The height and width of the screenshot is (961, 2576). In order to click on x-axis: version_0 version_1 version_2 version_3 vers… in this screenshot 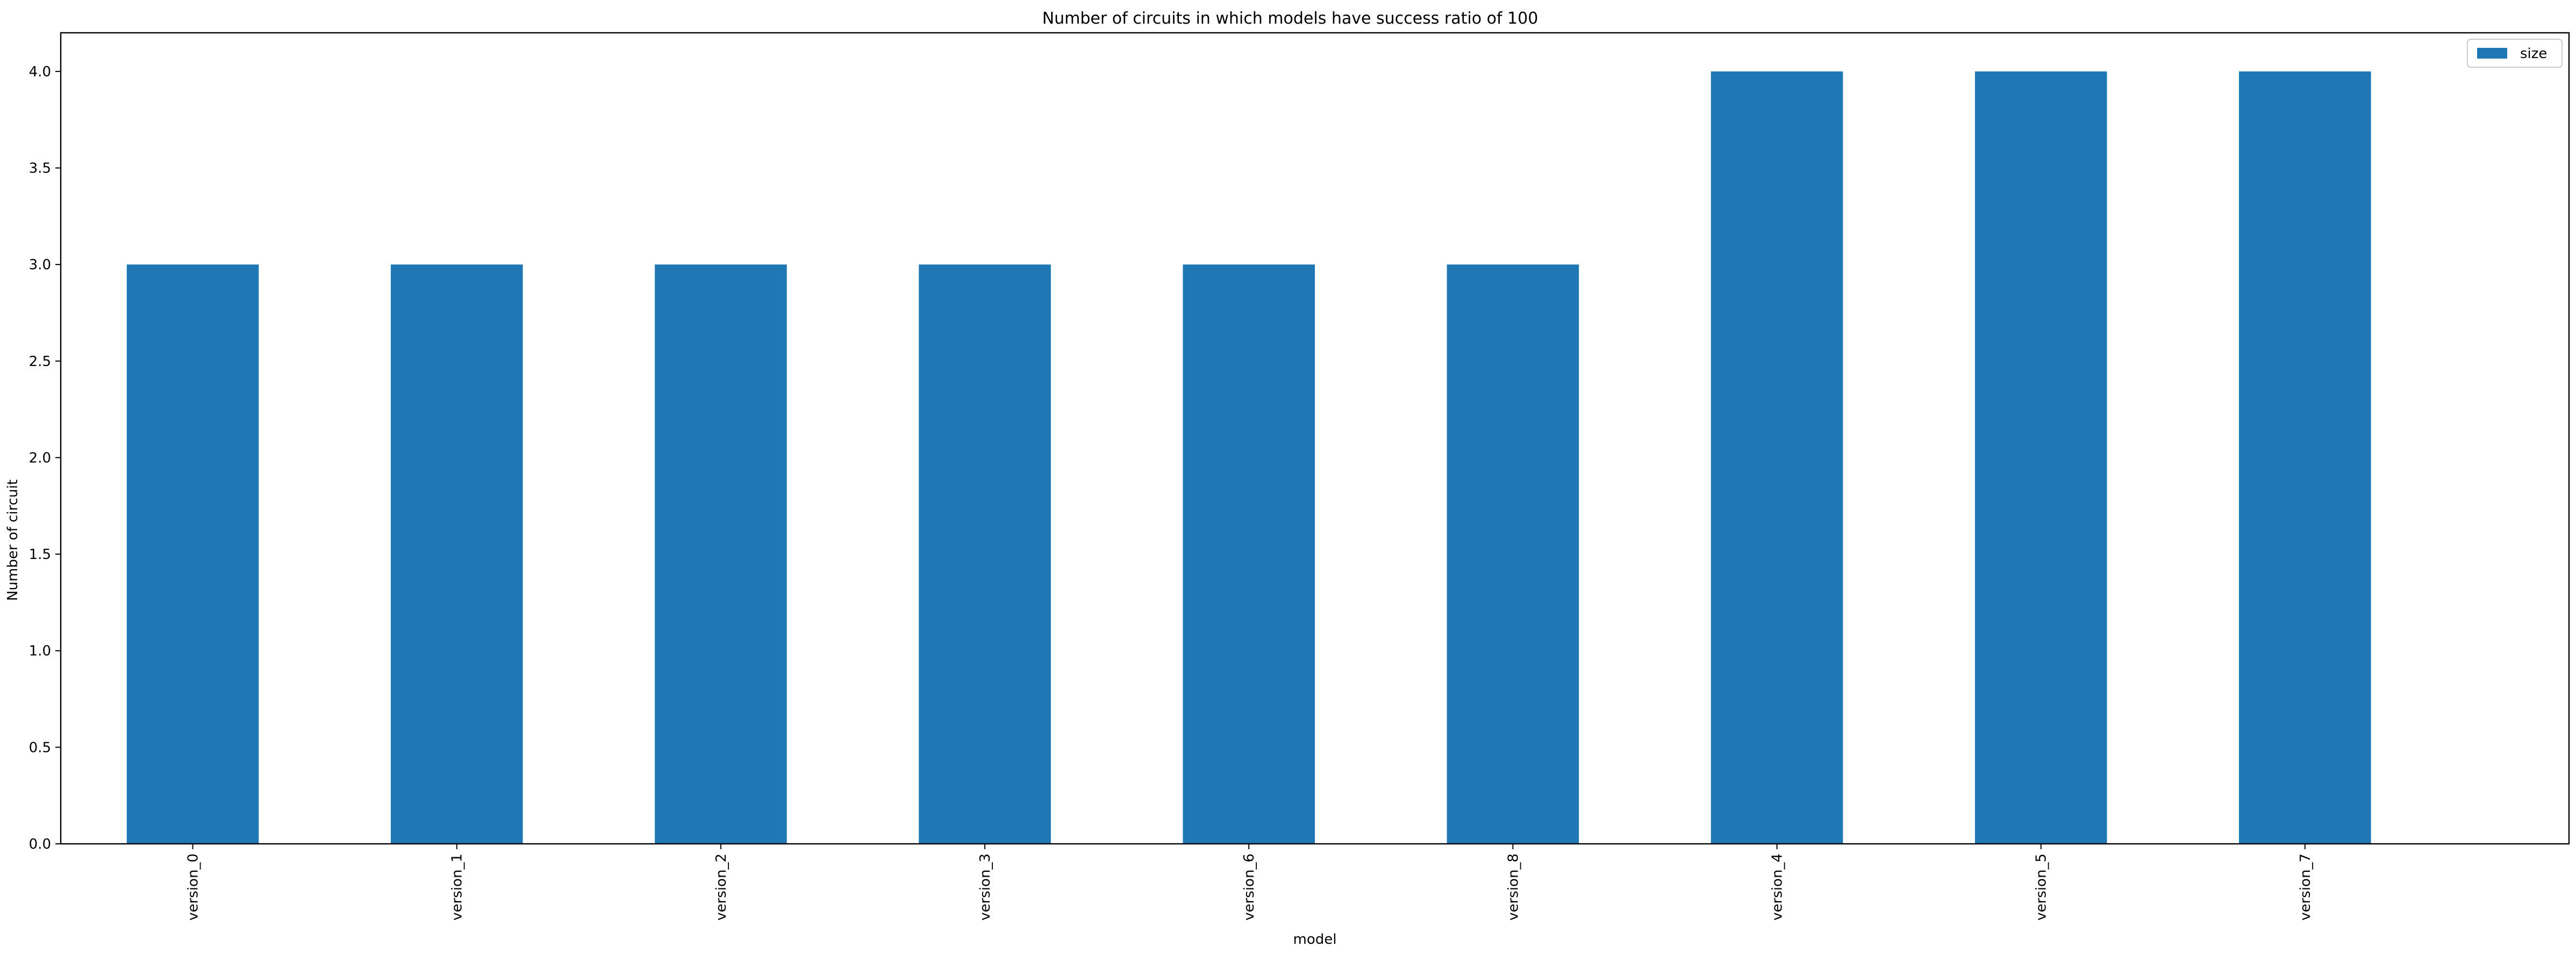, I will do `click(1249, 883)`.